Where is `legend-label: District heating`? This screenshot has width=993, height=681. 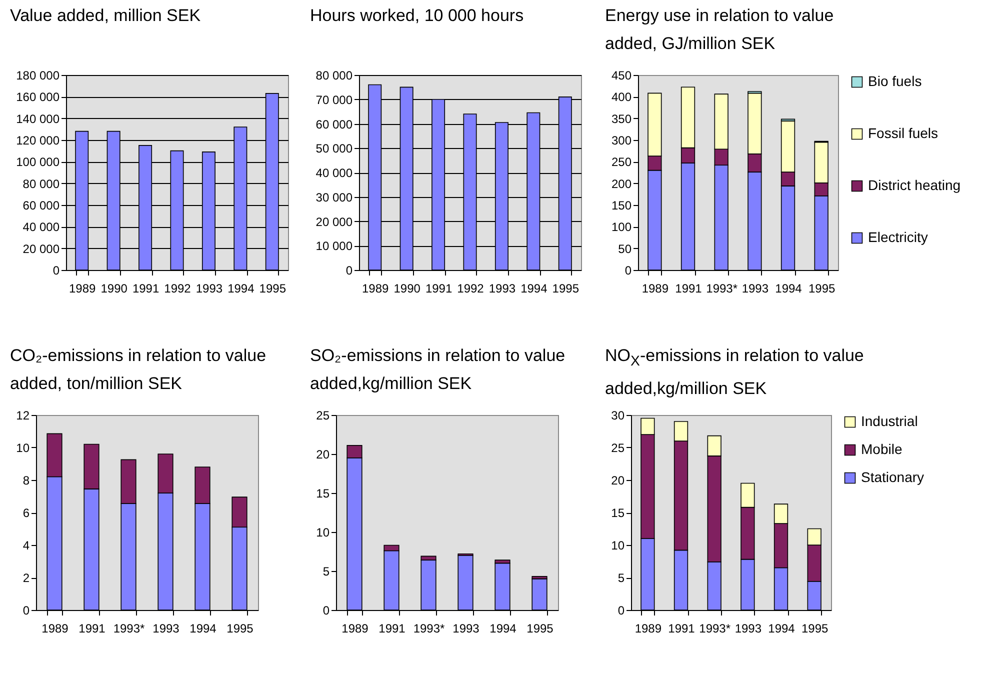 legend-label: District heating is located at coordinates (914, 185).